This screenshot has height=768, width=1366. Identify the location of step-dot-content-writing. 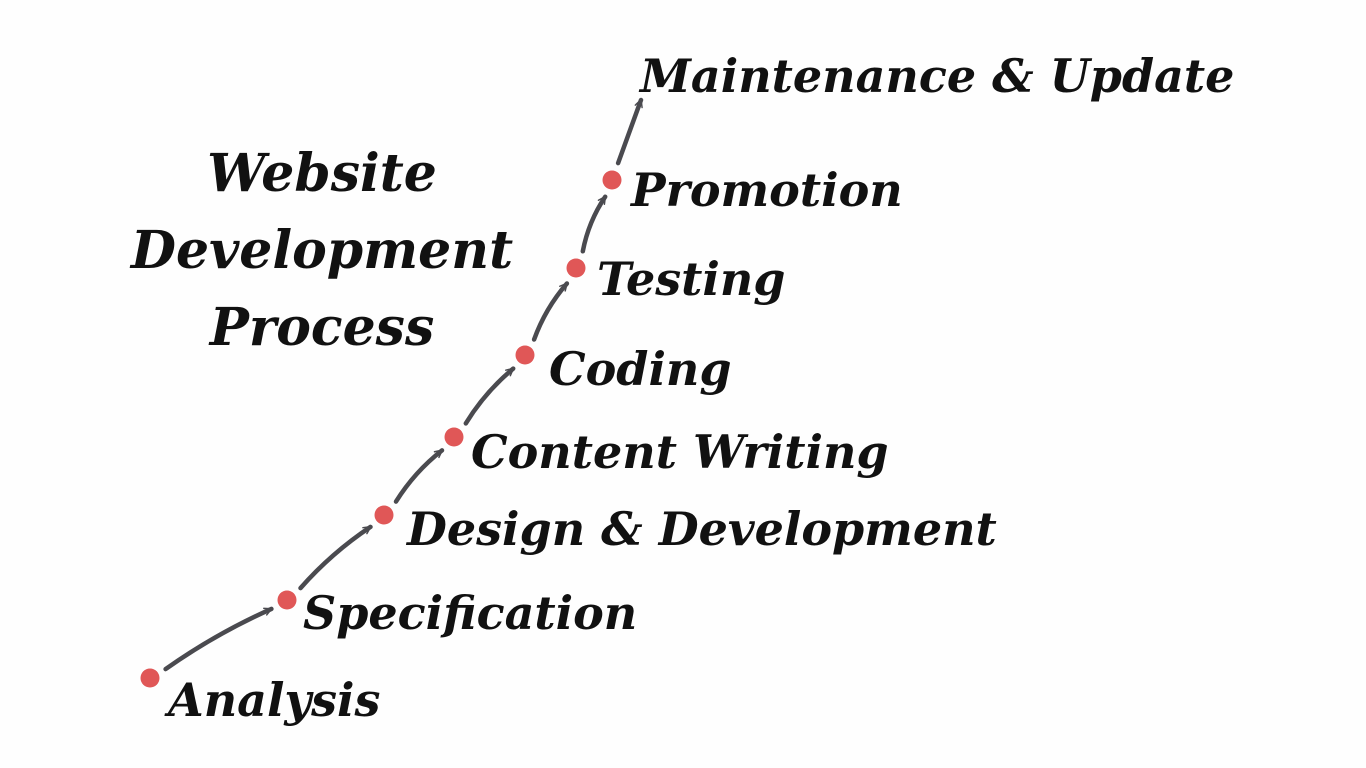
(454, 437).